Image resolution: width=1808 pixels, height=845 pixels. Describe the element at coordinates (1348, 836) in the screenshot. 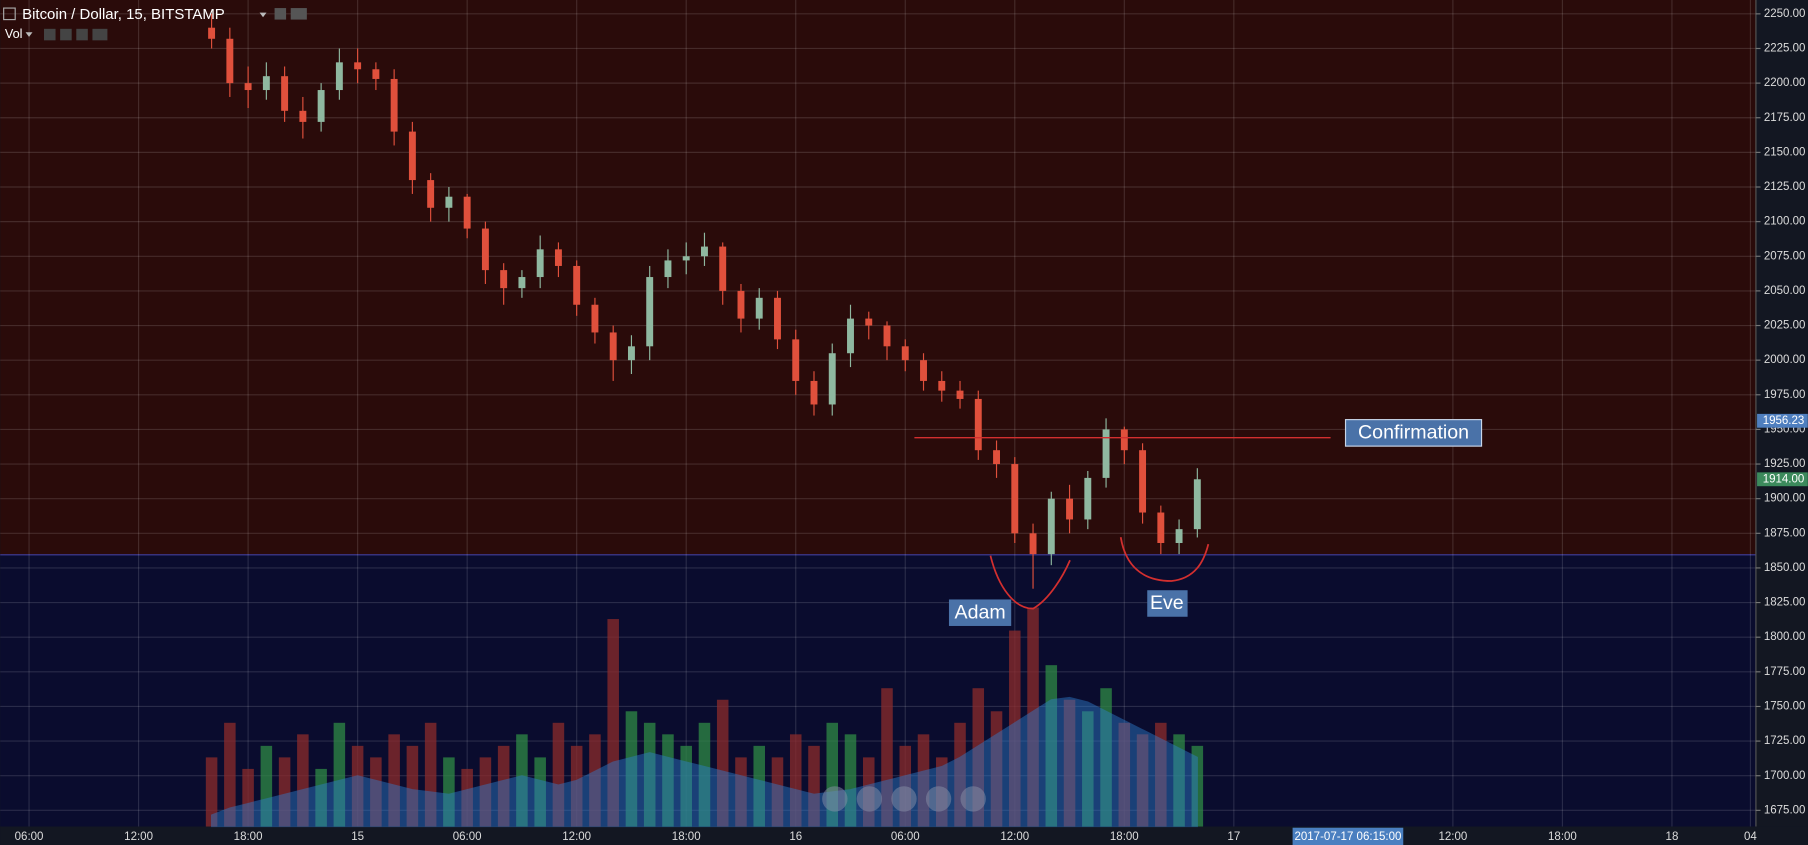

I see `cursor-date-box` at that location.